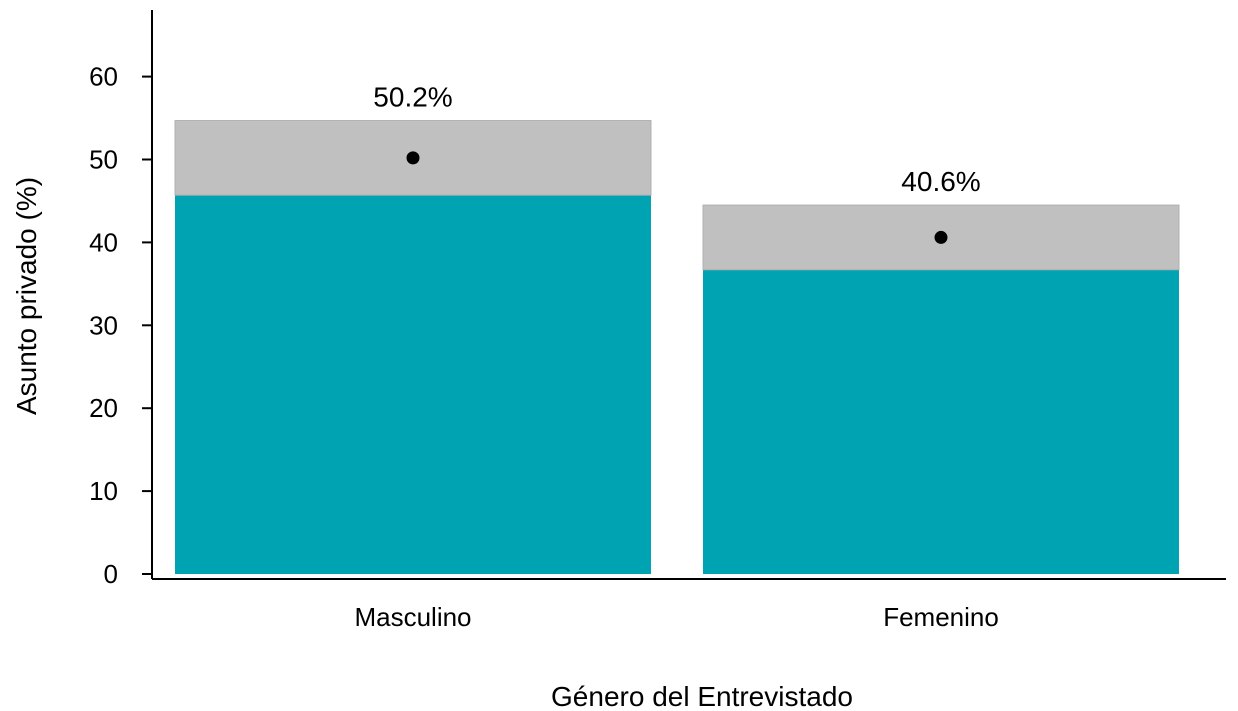 The height and width of the screenshot is (711, 1238). I want to click on ci-band-masculino, so click(413, 158).